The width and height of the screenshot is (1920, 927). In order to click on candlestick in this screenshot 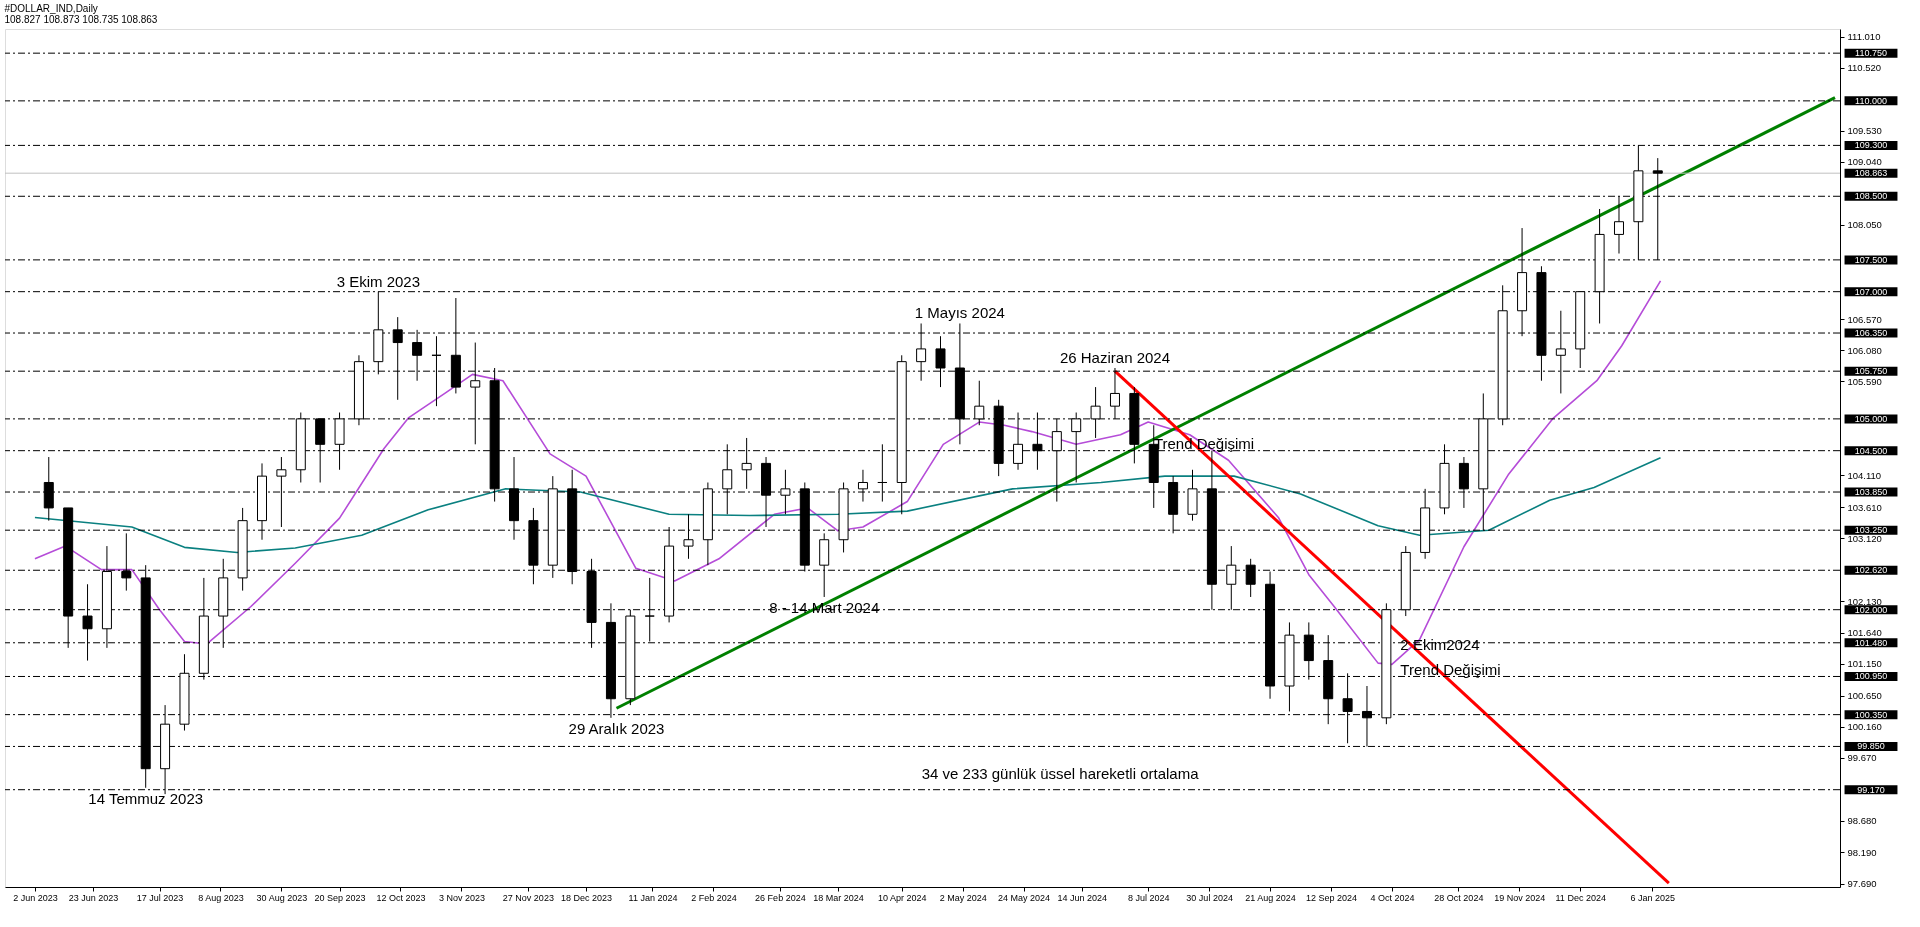, I will do `click(1618, 225)`.